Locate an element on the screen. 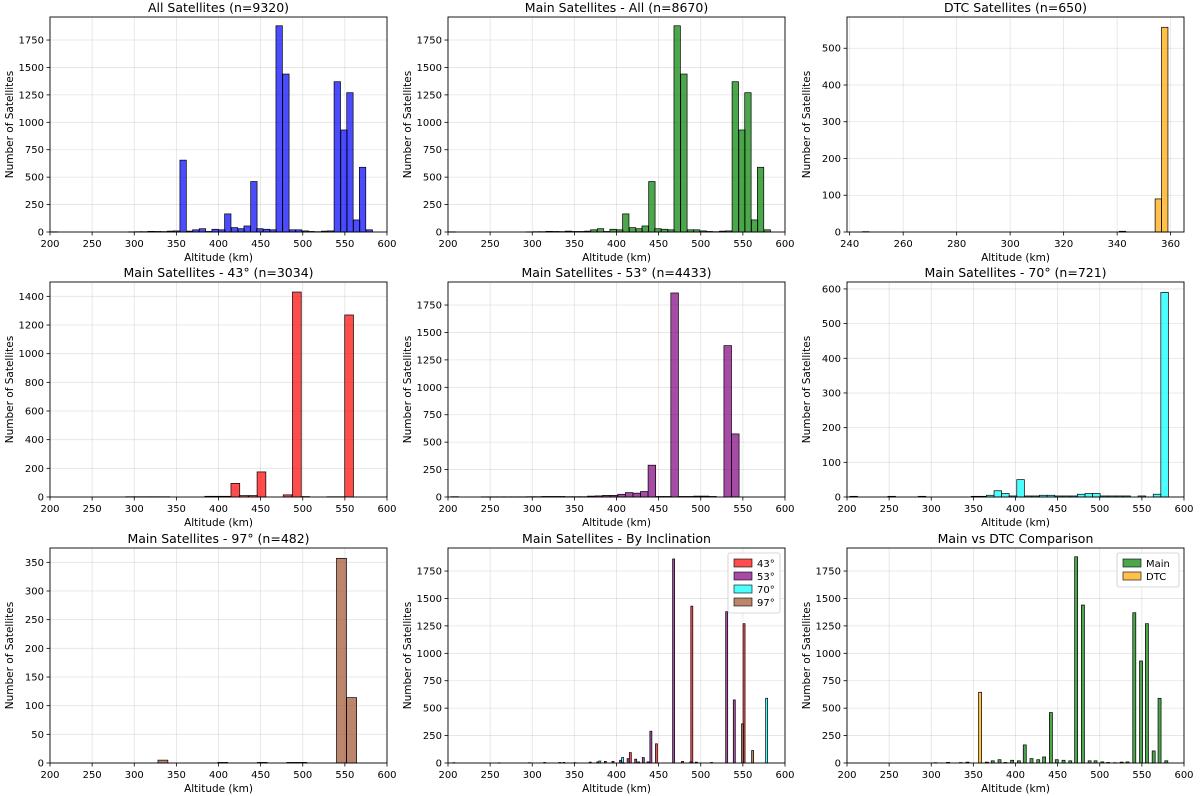 Image resolution: width=1200 pixels, height=796 pixels. bar-70° is located at coordinates (1005, 495).